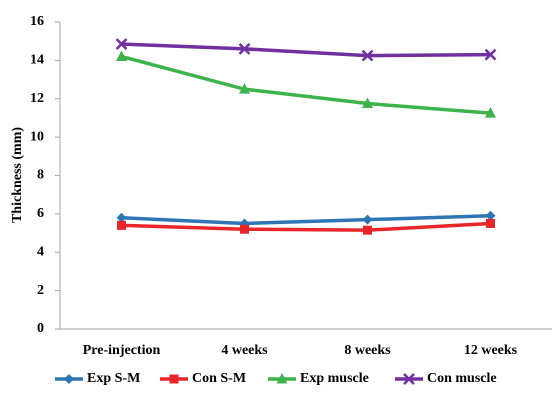  I want to click on x-tick-label: 12 weeks, so click(491, 350).